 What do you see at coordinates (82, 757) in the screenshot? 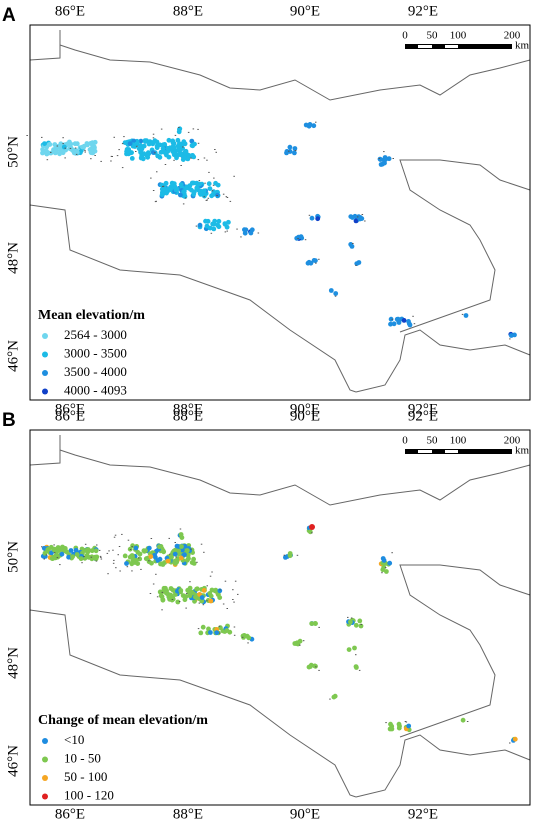
I see `legend-label: 10 - 50` at bounding box center [82, 757].